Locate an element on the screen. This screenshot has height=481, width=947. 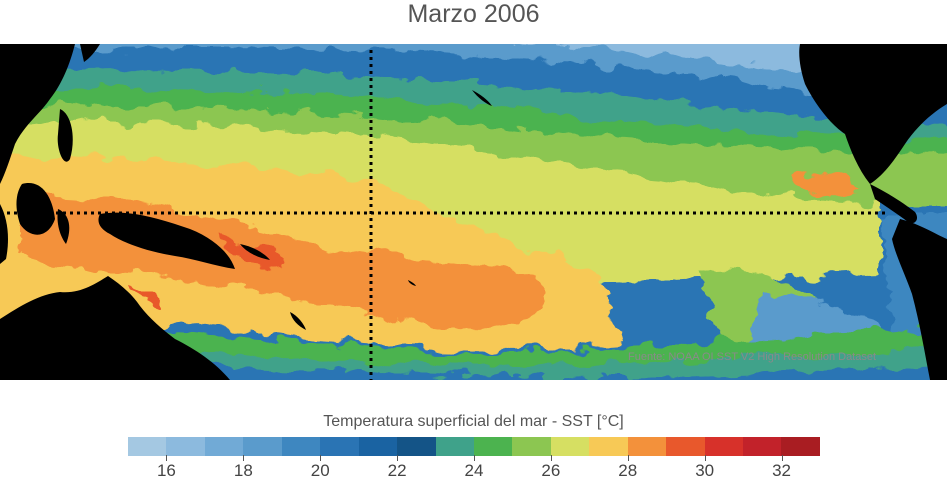
philippines is located at coordinates (65, 135).